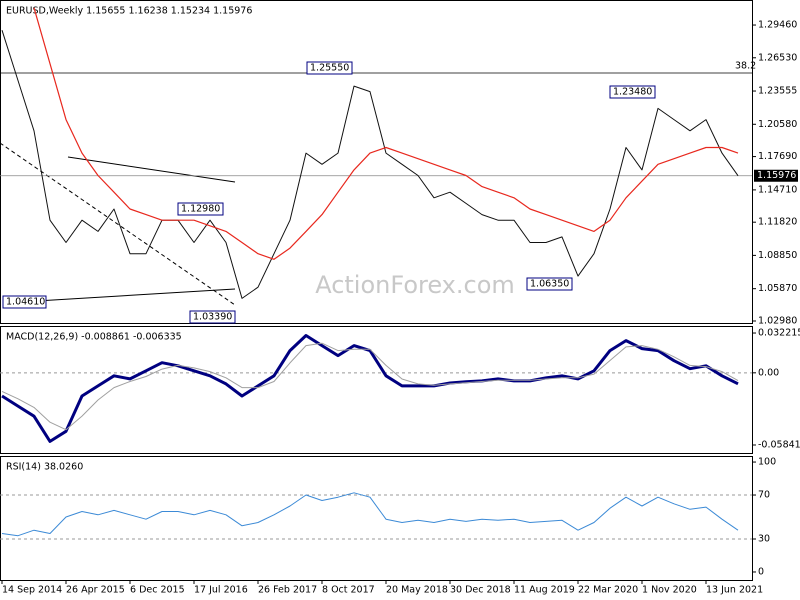  I want to click on x-tick-label: 8 Oct 2017, so click(348, 590).